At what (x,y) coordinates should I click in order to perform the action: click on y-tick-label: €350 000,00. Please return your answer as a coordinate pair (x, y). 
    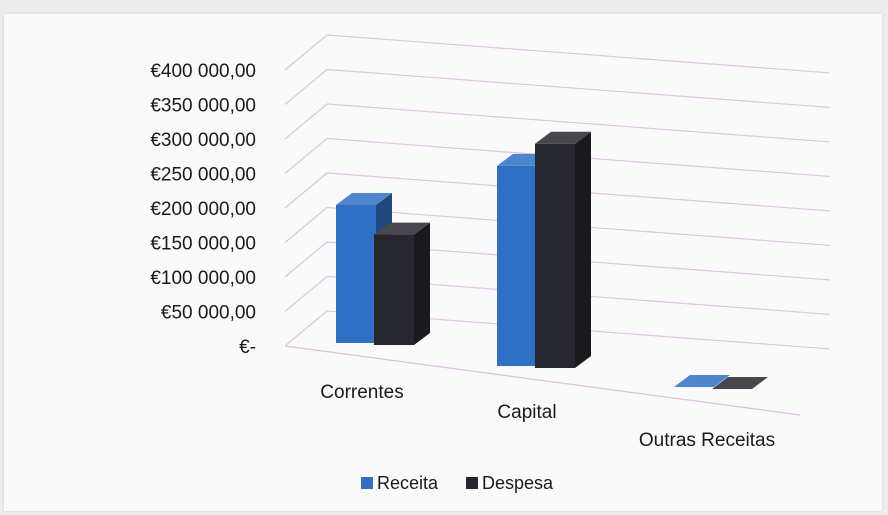
    Looking at the image, I should click on (203, 106).